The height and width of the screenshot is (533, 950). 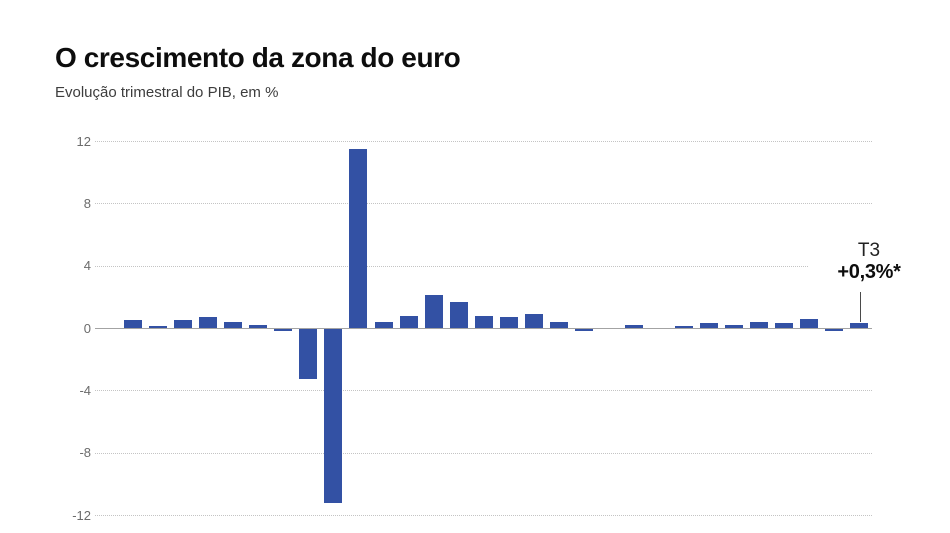 I want to click on y-axis-tick-label: -8, so click(x=85, y=452).